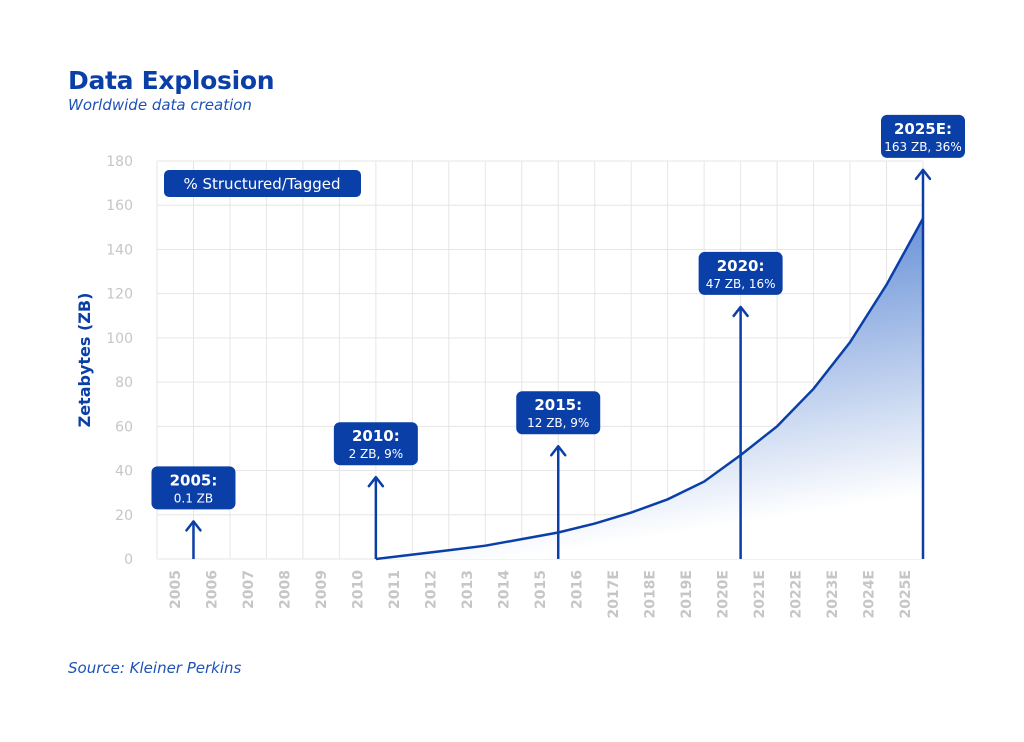 The image size is (1024, 742). Describe the element at coordinates (124, 427) in the screenshot. I see `y-tick-label: 60` at that location.